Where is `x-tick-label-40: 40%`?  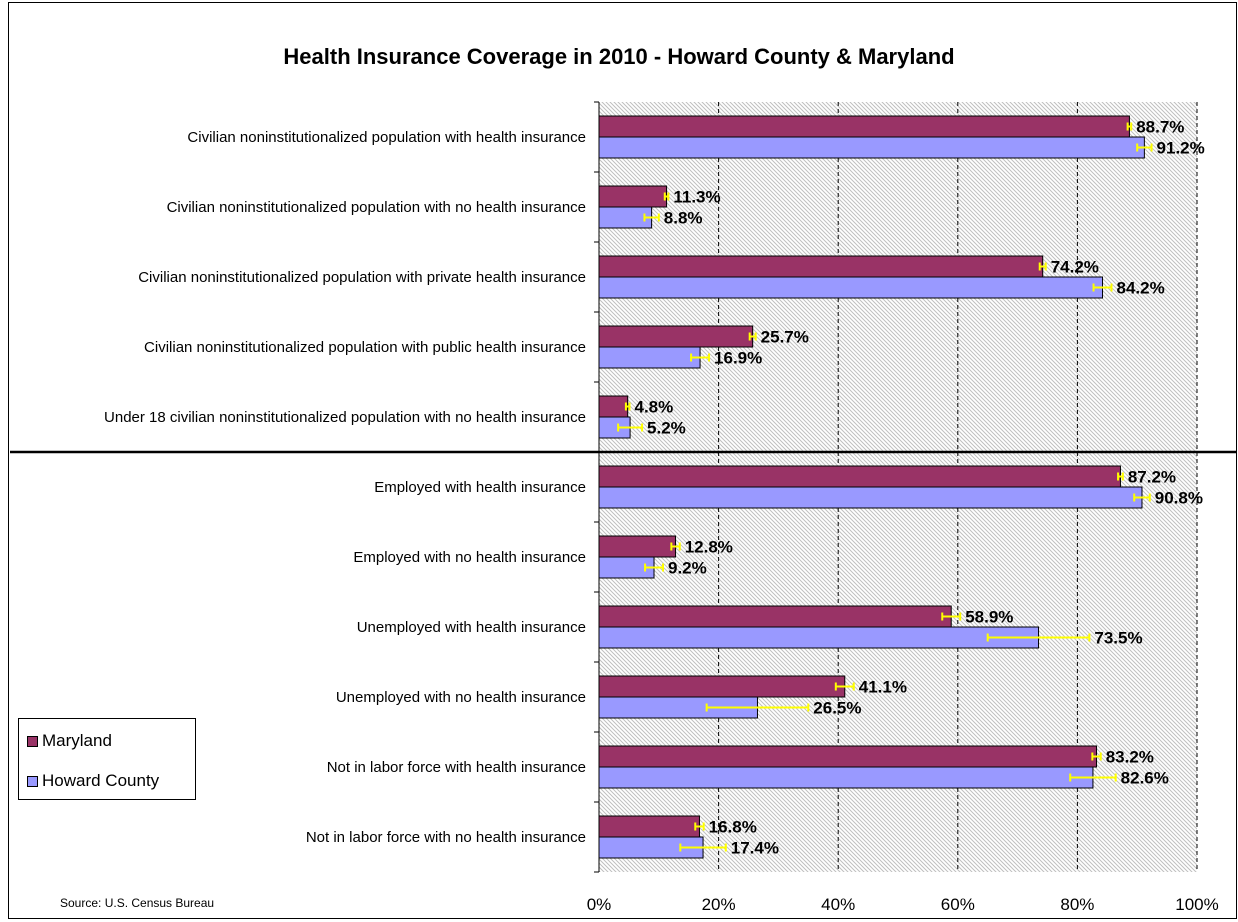 x-tick-label-40: 40% is located at coordinates (838, 904).